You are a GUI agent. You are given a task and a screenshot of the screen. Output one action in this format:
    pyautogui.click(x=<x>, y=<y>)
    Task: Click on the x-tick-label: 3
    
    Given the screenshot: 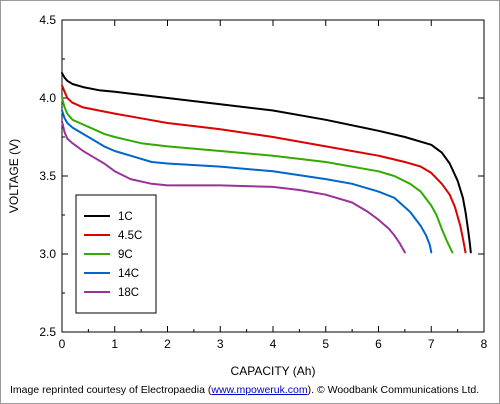 What is the action you would take?
    pyautogui.click(x=220, y=344)
    